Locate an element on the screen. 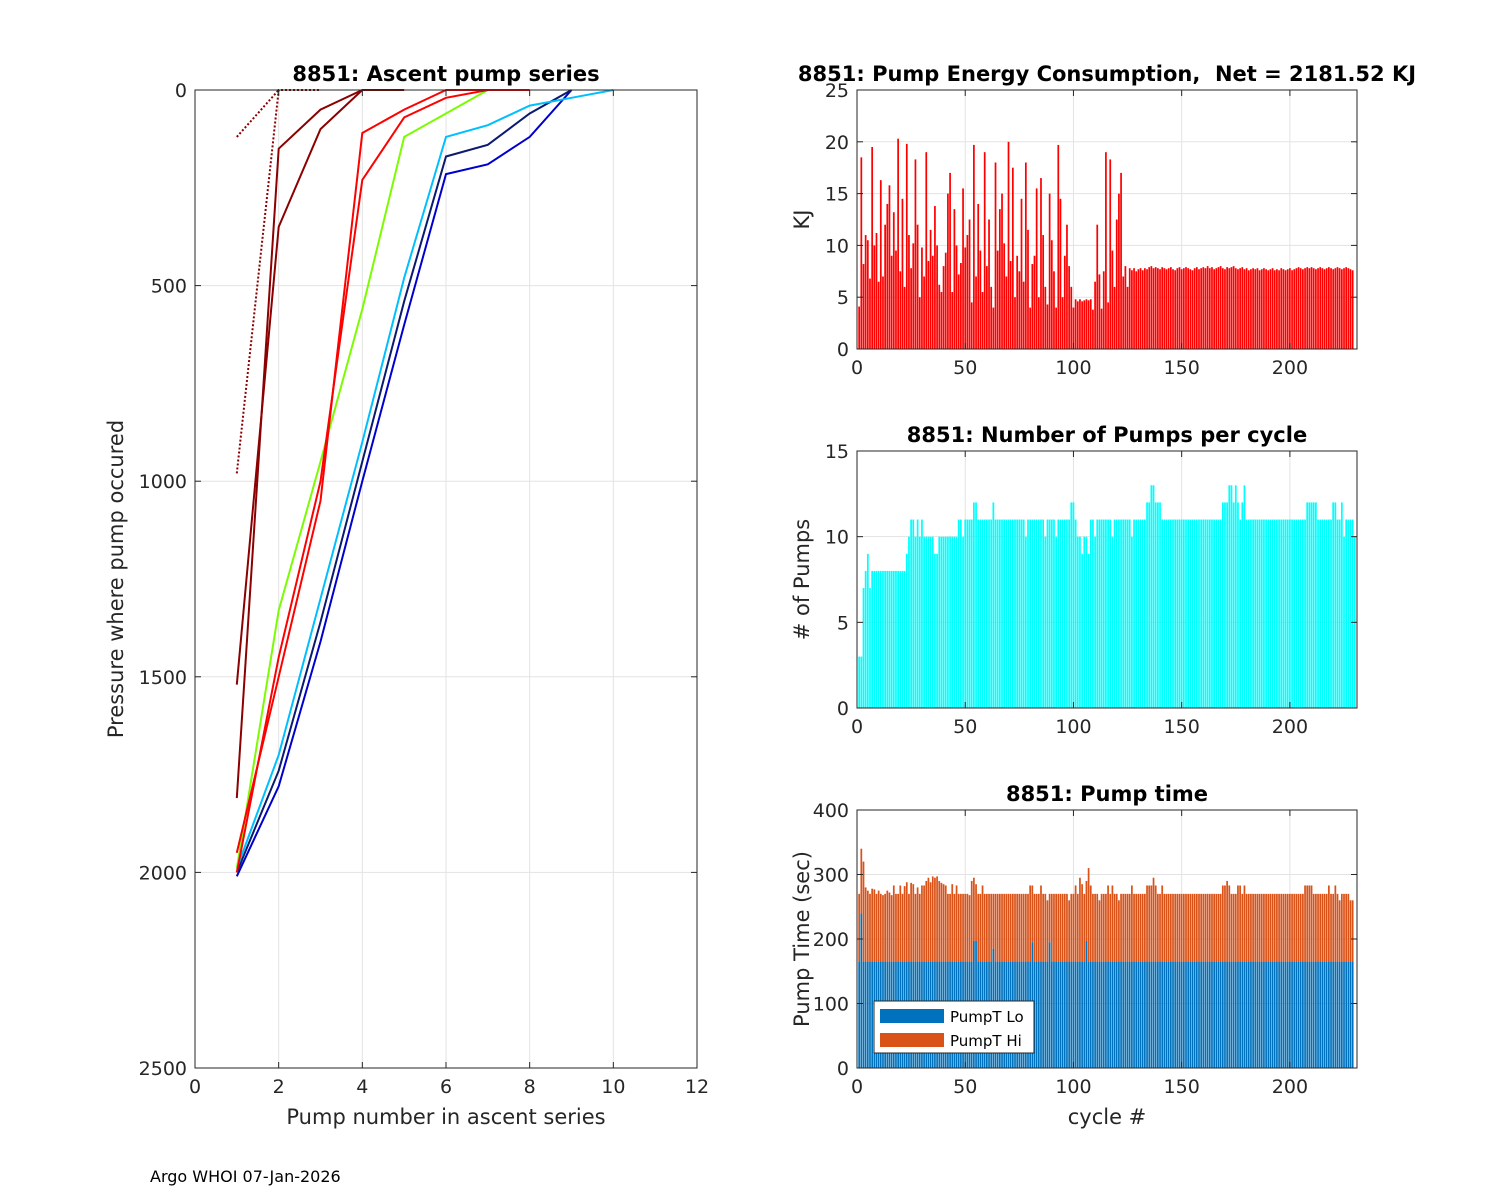 The width and height of the screenshot is (1500, 1200). x-tick-label: 0 is located at coordinates (857, 727).